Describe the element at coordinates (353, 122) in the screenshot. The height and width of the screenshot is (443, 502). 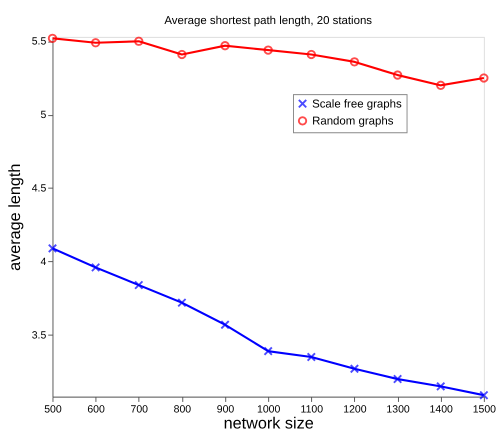
I see `legend-label: Random graphs` at that location.